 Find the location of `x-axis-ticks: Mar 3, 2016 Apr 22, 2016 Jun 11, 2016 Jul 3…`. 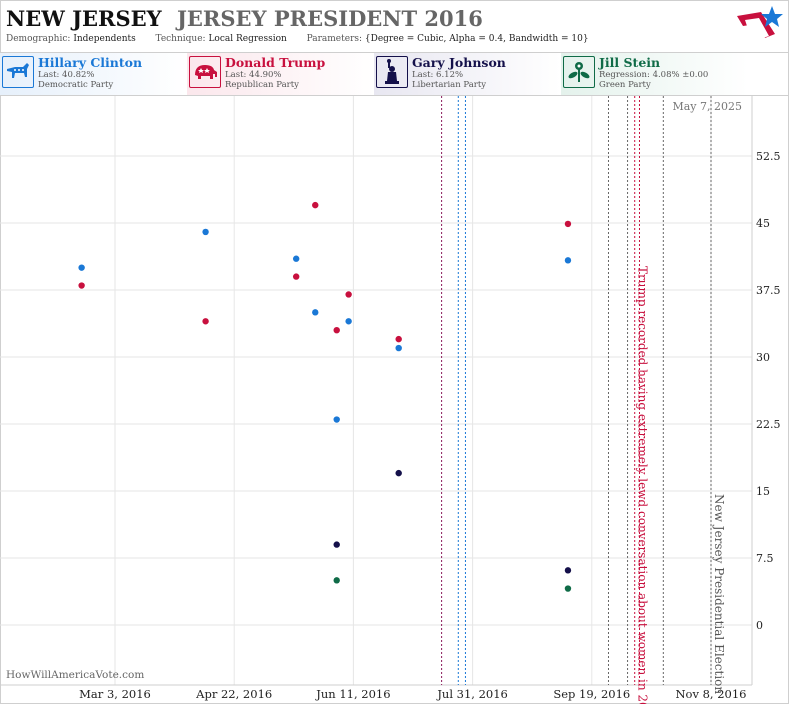

x-axis-ticks: Mar 3, 2016 Apr 22, 2016 Jun 11, 2016 Jul 3… is located at coordinates (412, 694).